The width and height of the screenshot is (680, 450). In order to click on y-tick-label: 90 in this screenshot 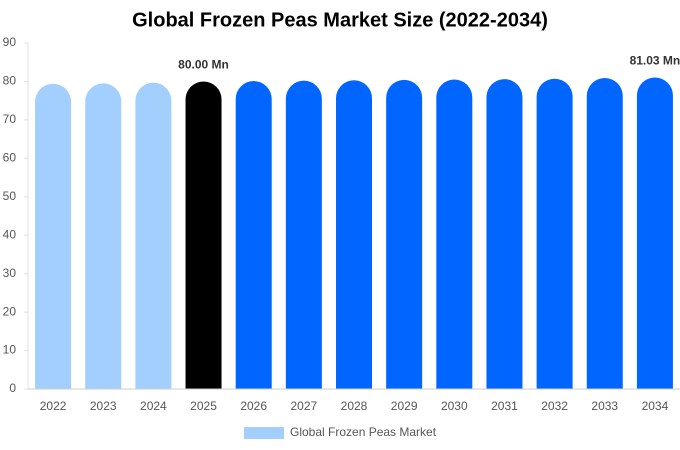, I will do `click(10, 42)`.